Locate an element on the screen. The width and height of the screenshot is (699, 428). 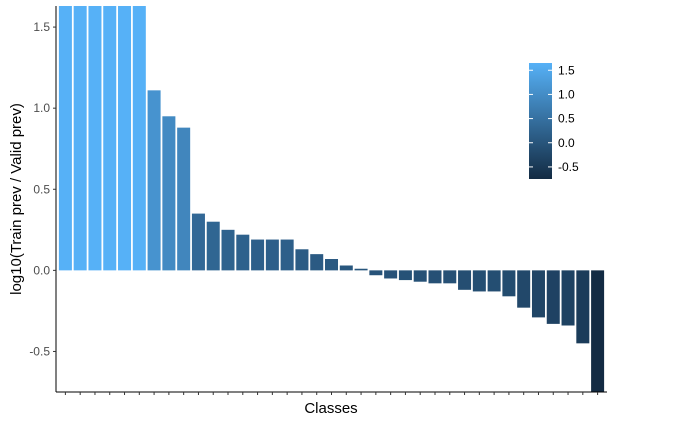
colorbar-legend: 1.5 1.0 0.5 0.0 -0.5 is located at coordinates (554, 121).